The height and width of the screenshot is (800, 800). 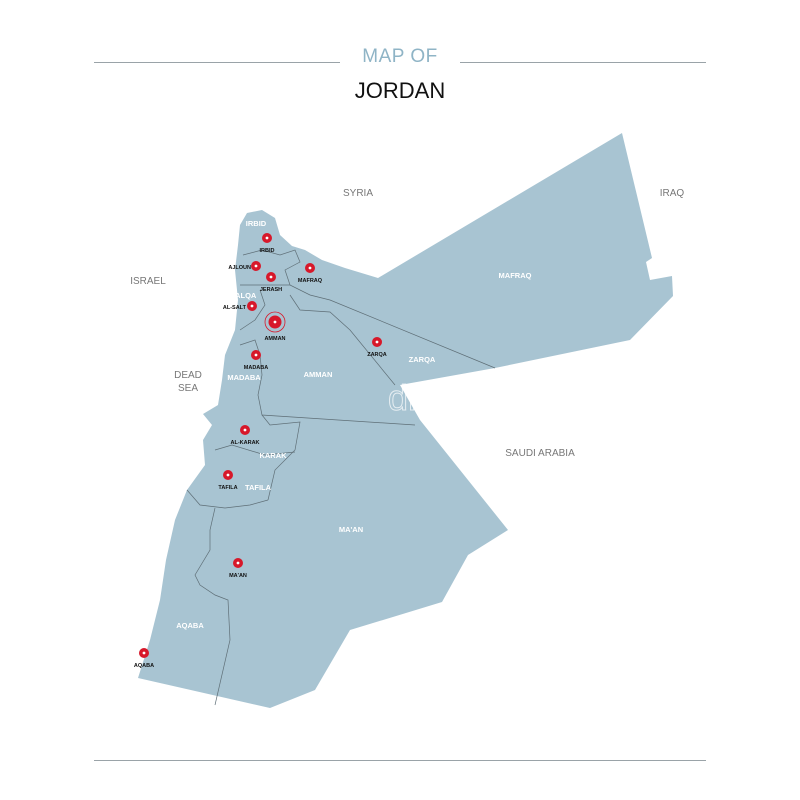 I want to click on city-marker: MA'AN, so click(x=238, y=568).